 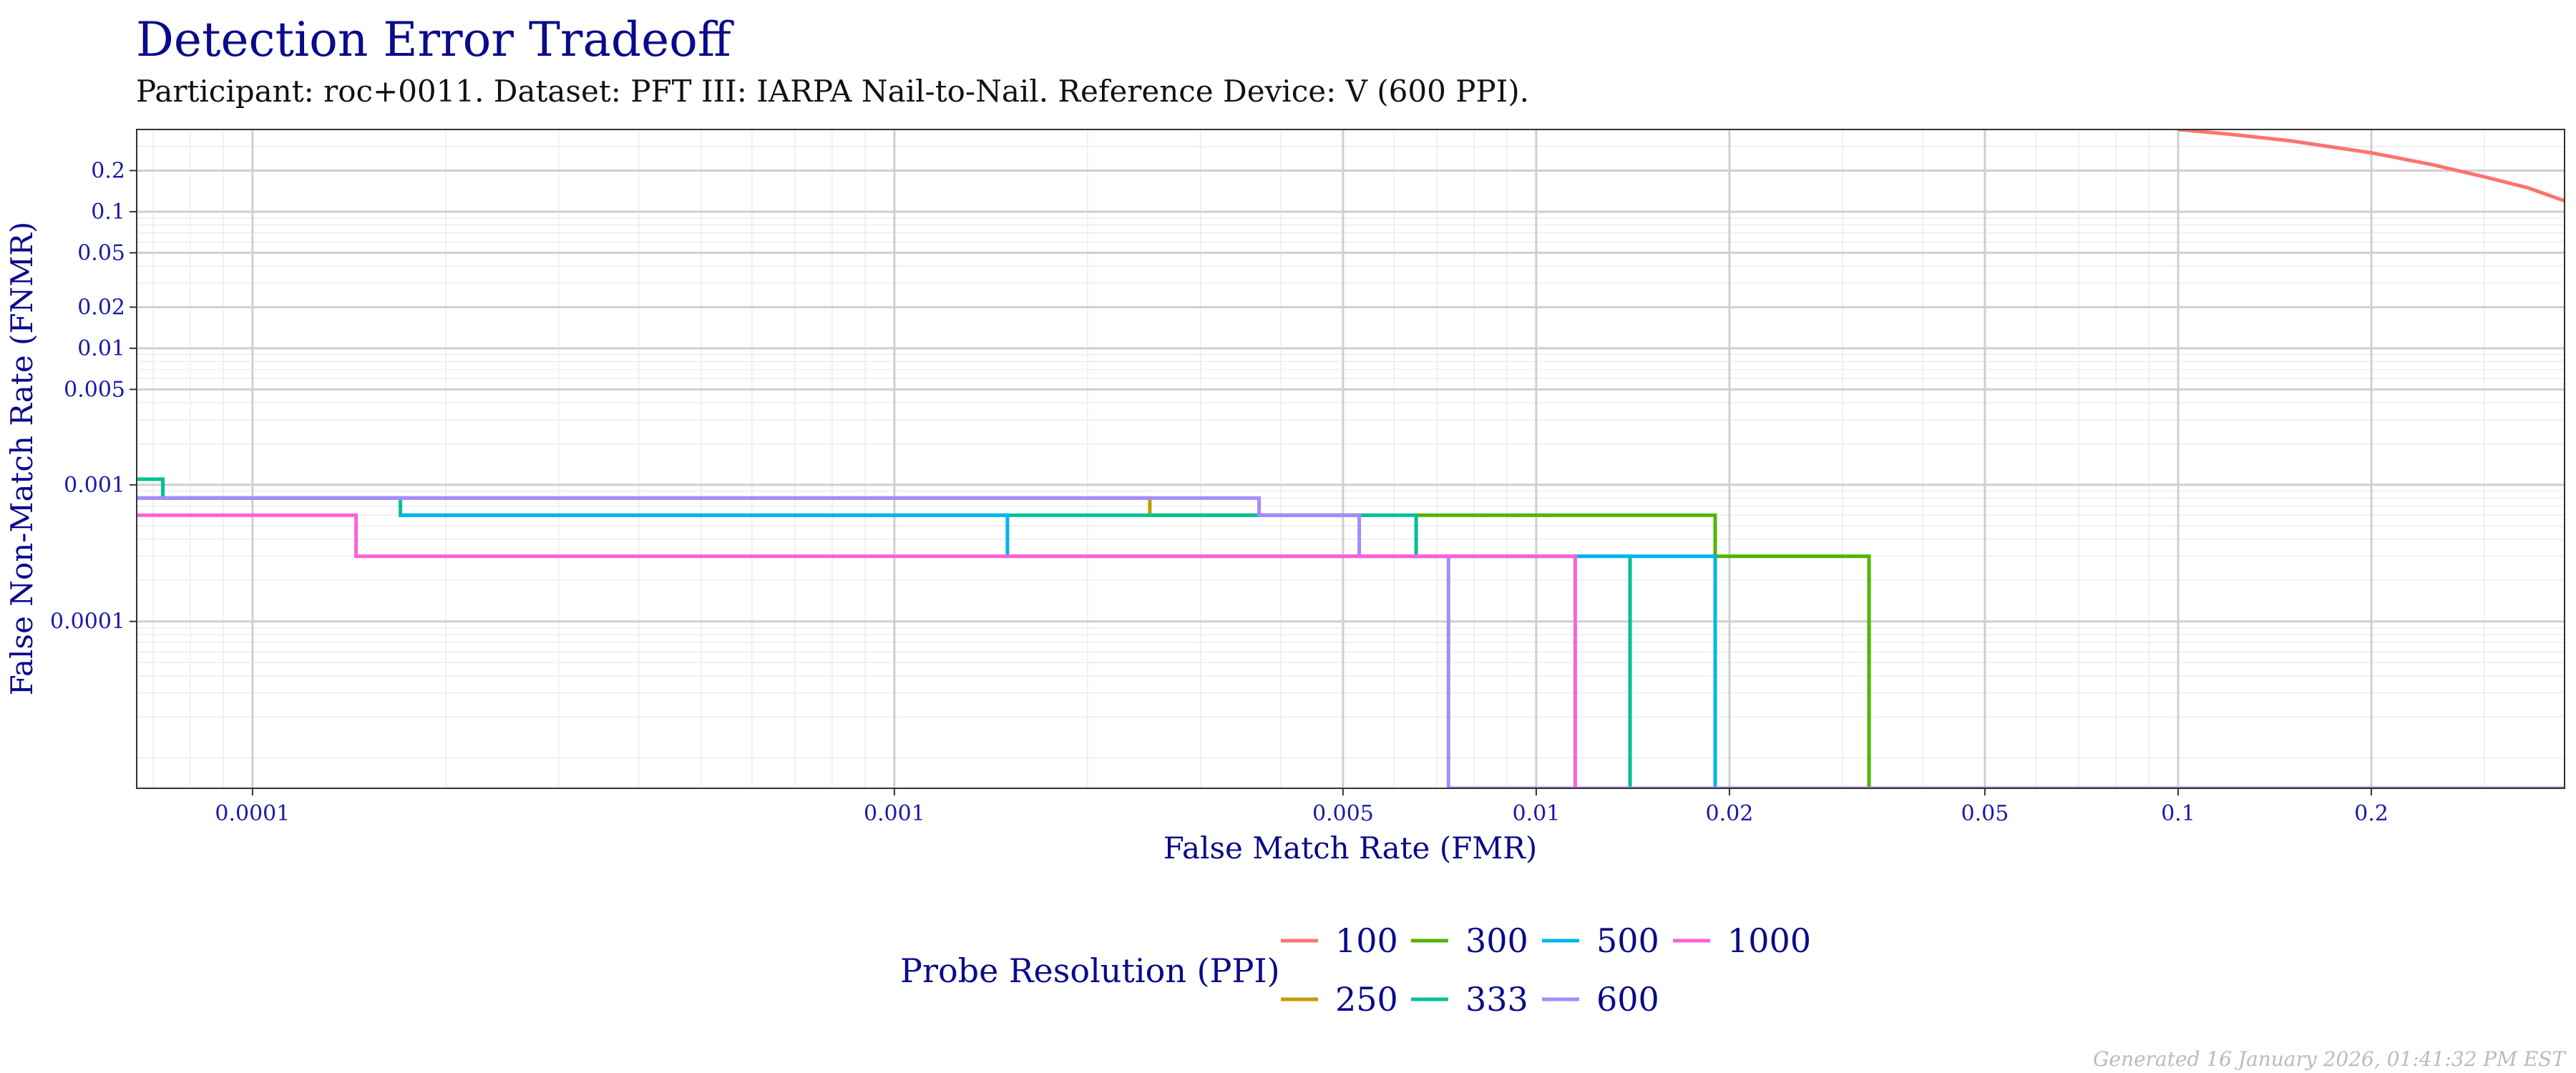 I want to click on y-tick-label: 0.02, so click(x=101, y=307).